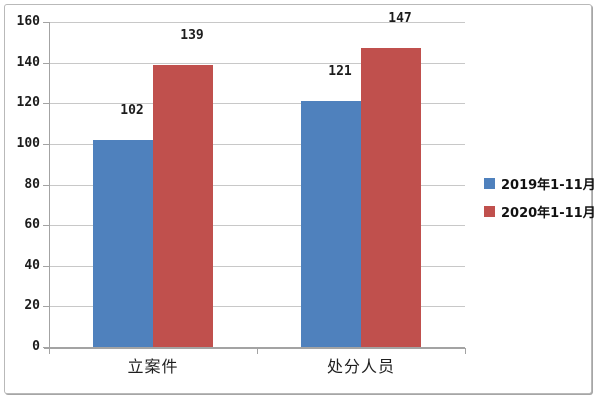  I want to click on y-axis-line, so click(49, 184).